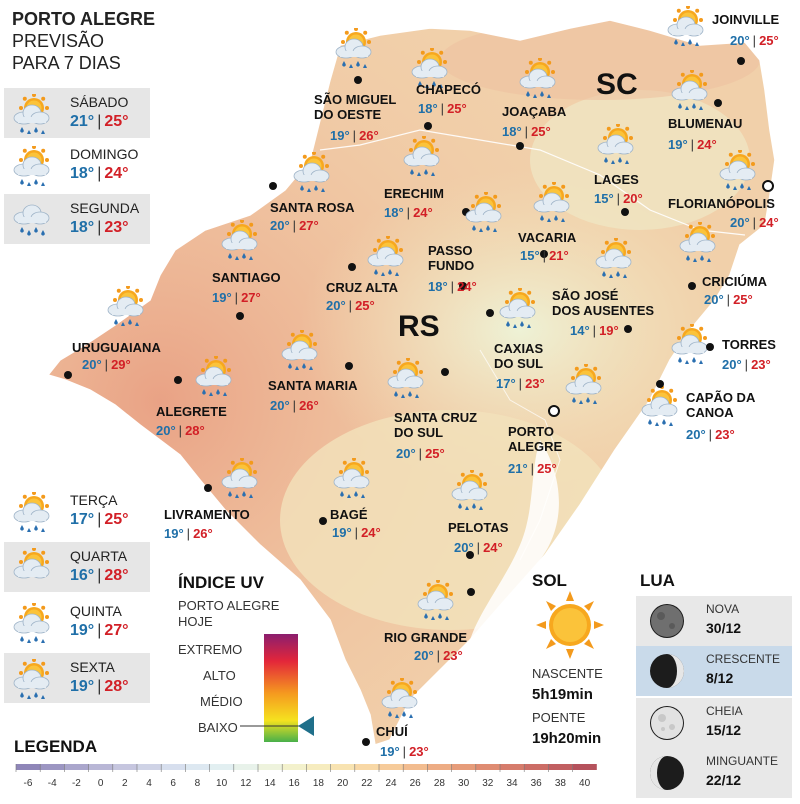 The width and height of the screenshot is (800, 804). Describe the element at coordinates (535, 446) in the screenshot. I see `city-name-line2: ALEGRE` at that location.